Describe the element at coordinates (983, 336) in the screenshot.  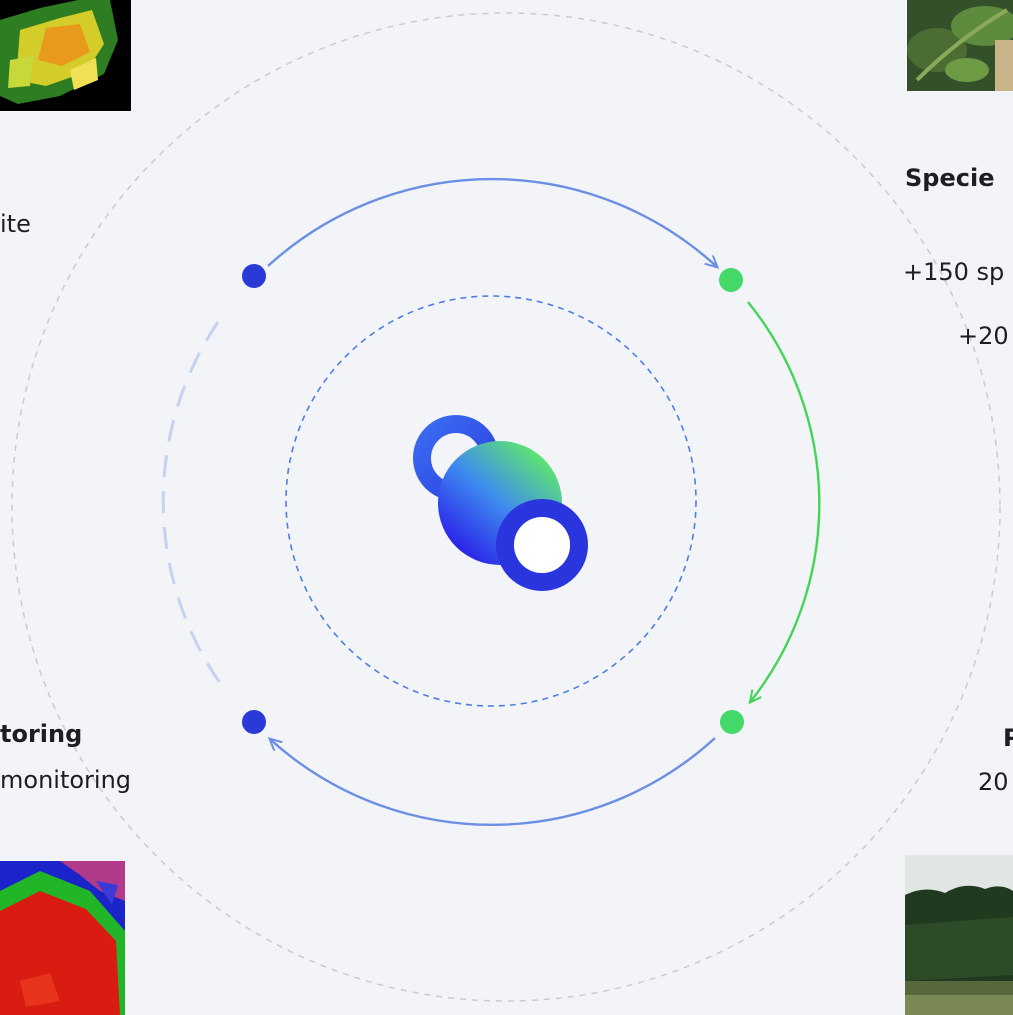
I see `species-extra: +20` at that location.